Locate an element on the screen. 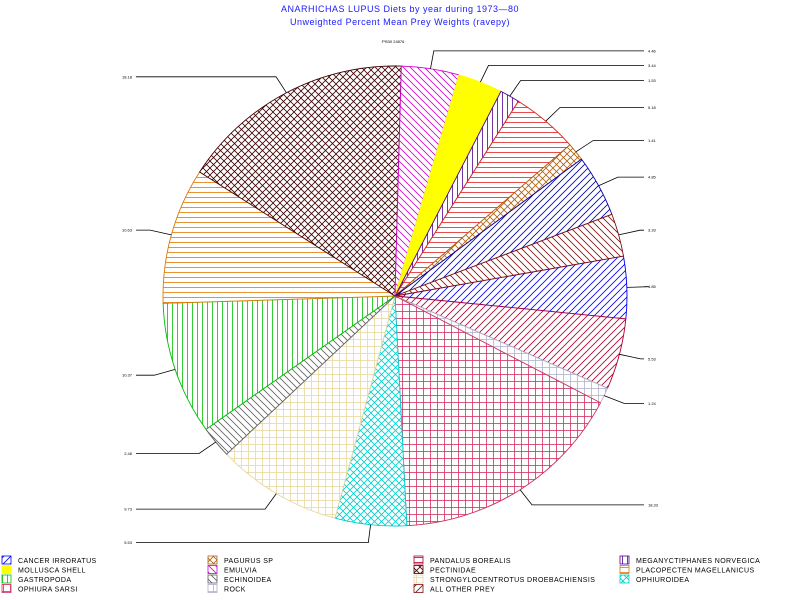  slice-value-label: 3.44 is located at coordinates (652, 65).